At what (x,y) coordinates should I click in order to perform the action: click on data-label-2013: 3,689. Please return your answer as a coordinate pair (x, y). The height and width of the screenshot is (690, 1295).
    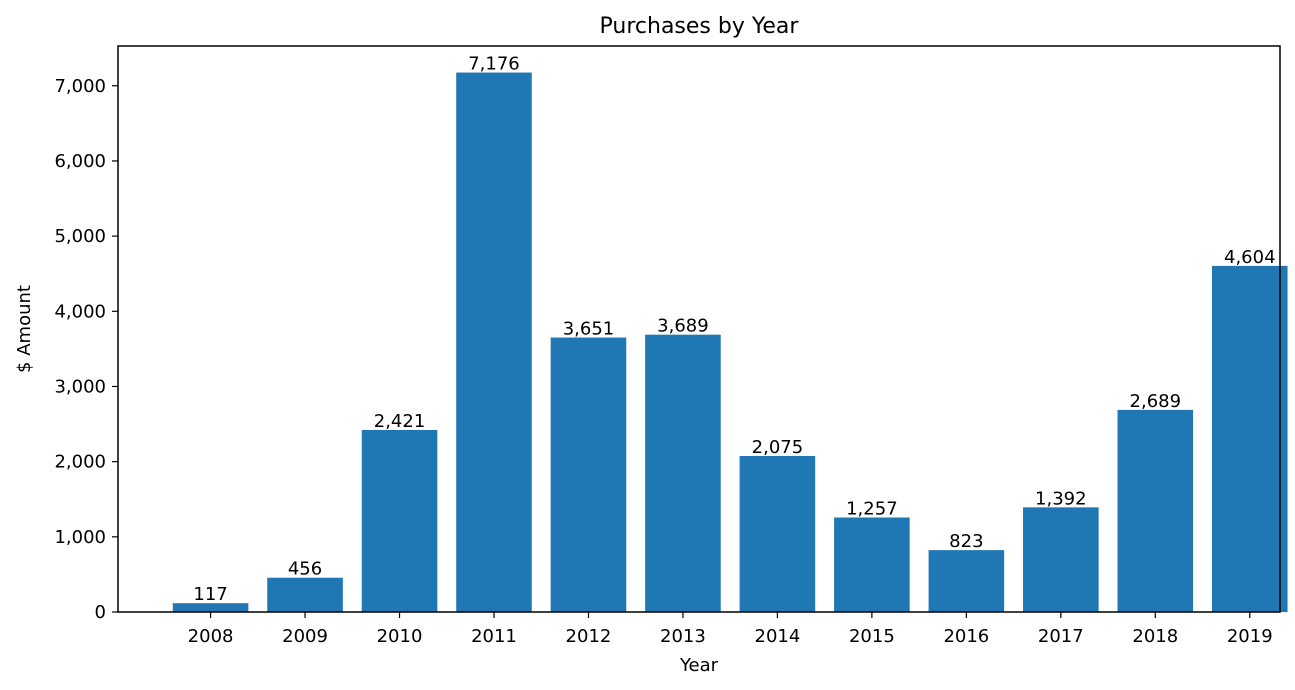
    Looking at the image, I should click on (683, 326).